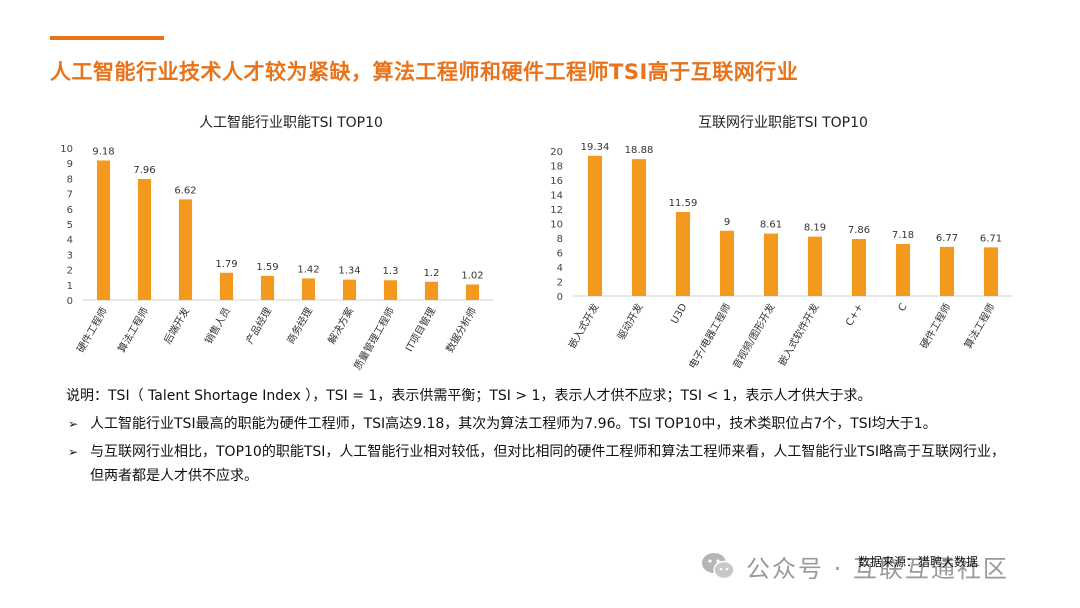 Image resolution: width=1080 pixels, height=608 pixels. I want to click on y-tick-label: 20, so click(556, 152).